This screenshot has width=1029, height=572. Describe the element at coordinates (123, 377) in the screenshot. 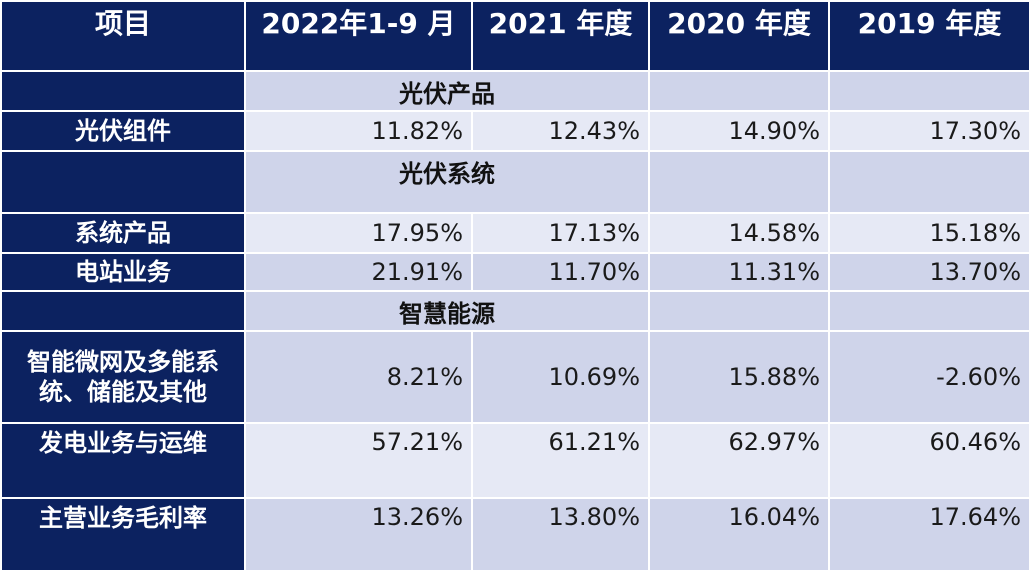

I see `row-label: 智能微网及多能系 统、储能及其他` at that location.